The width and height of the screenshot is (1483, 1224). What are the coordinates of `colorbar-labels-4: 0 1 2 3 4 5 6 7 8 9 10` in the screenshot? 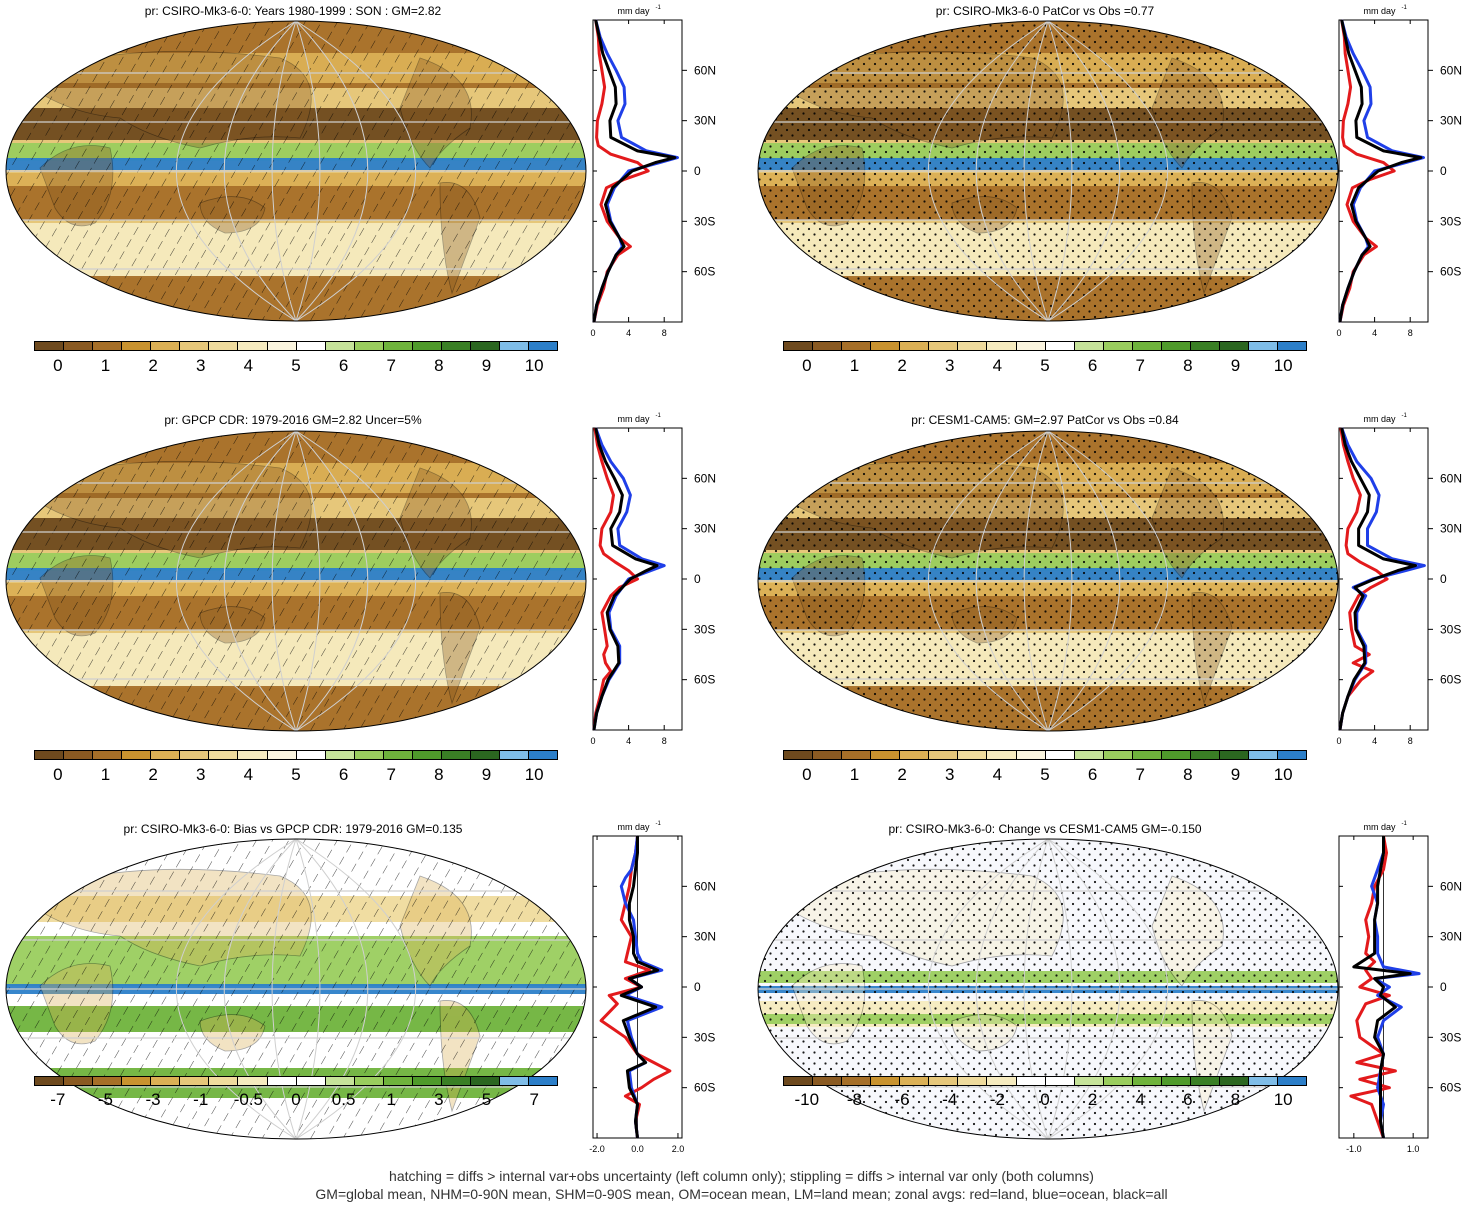 It's located at (1045, 777).